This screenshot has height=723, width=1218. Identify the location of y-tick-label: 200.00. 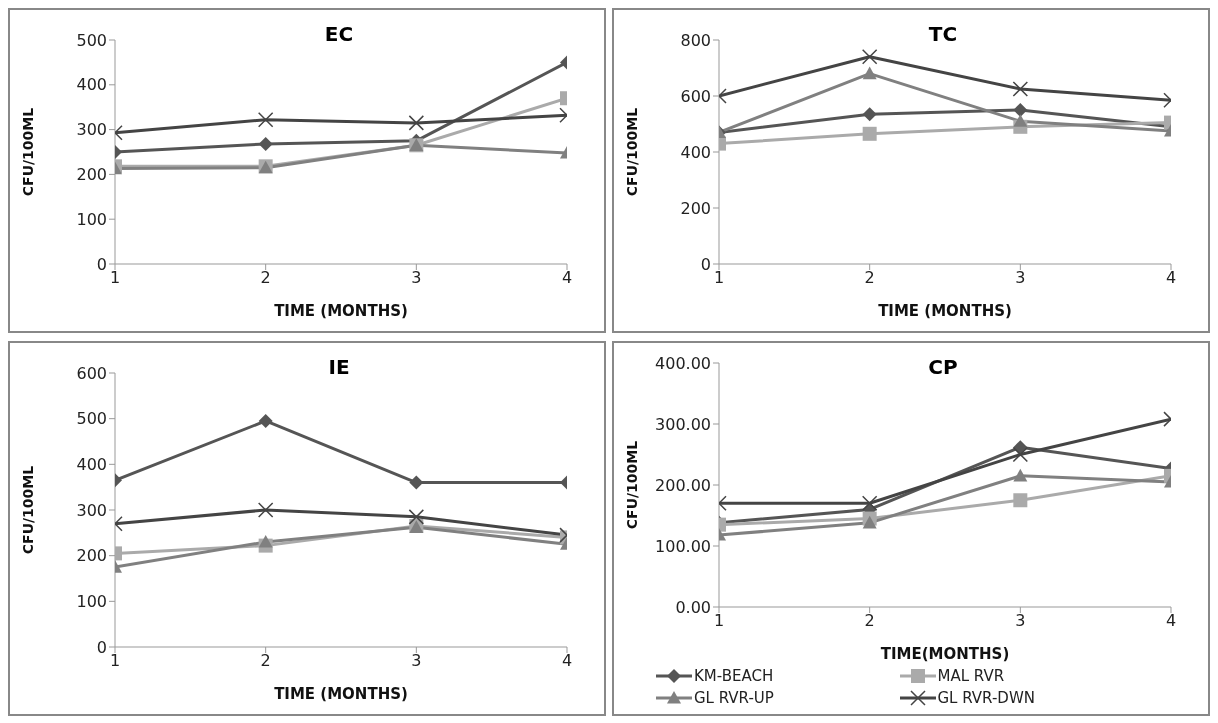
(683, 485).